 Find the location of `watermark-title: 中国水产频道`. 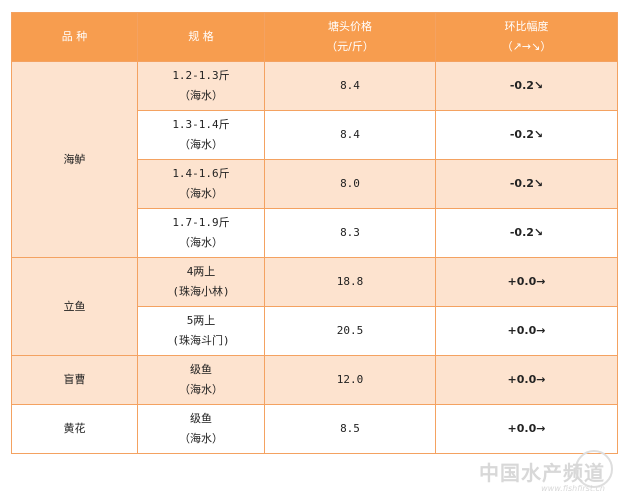

watermark-title: 中国水产频道 is located at coordinates (542, 473).